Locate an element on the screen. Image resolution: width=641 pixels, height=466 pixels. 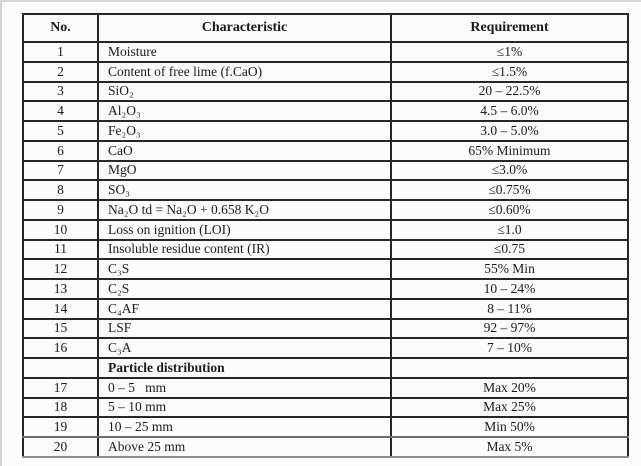
cell-no: 5 is located at coordinates (60, 131).